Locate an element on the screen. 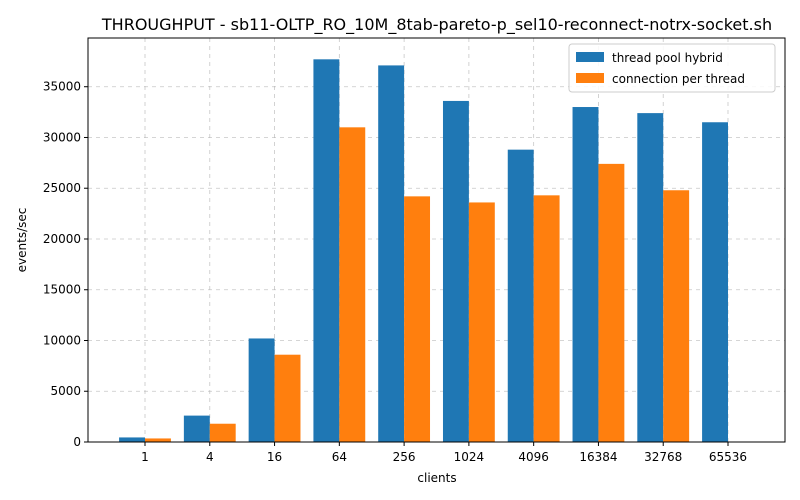  y-ticks: 0 5000 10000 15000 20000 25000 30000 35000 is located at coordinates (65, 264).